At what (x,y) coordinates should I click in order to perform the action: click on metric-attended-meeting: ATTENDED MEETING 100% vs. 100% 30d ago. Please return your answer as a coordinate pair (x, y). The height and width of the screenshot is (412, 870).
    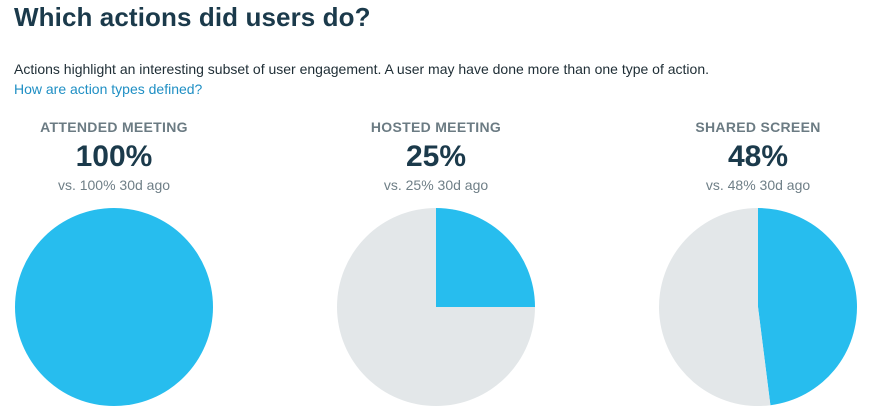
    Looking at the image, I should click on (117, 156).